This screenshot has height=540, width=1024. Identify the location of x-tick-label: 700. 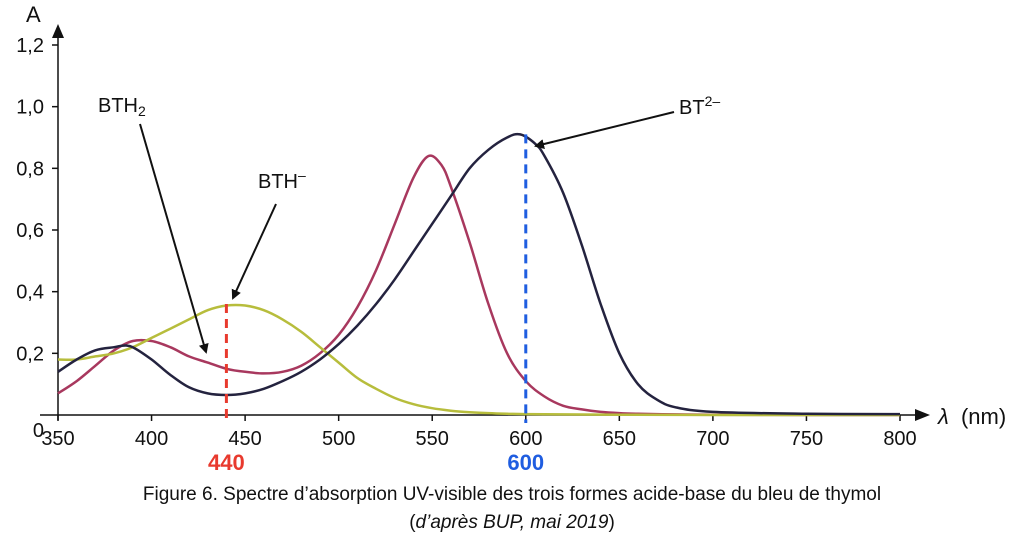
(712, 439).